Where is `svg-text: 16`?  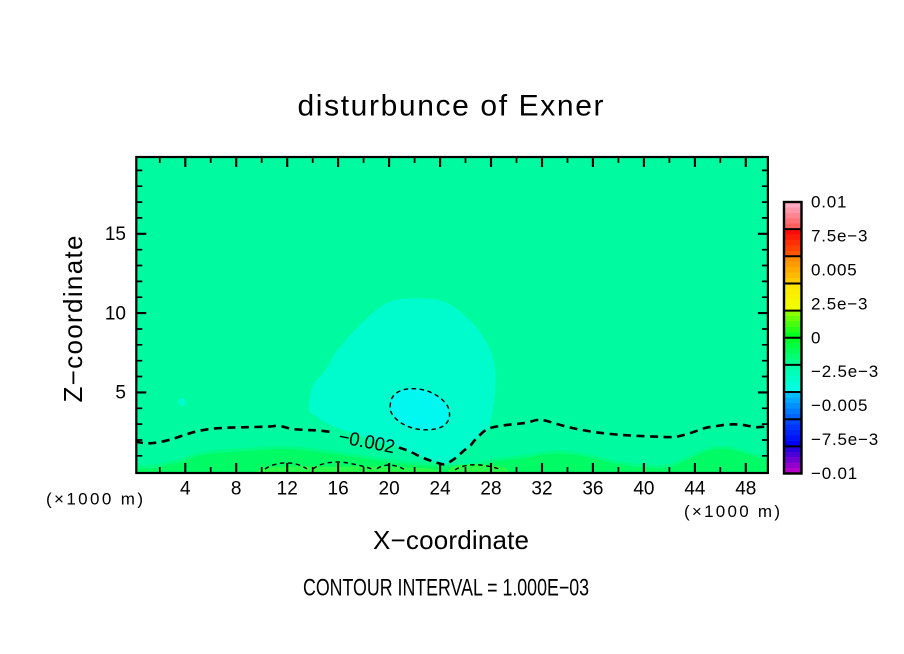
svg-text: 16 is located at coordinates (338, 489).